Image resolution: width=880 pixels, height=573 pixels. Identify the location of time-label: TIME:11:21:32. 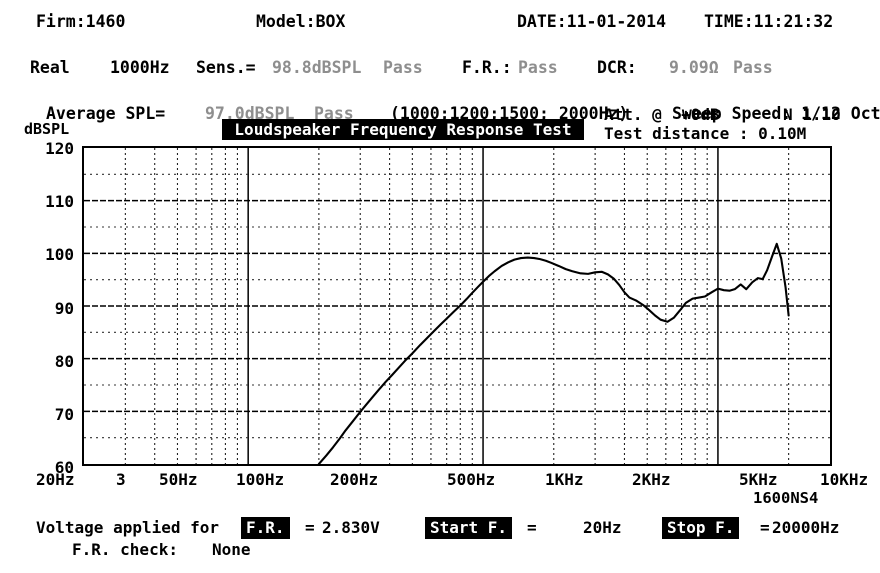
(769, 21).